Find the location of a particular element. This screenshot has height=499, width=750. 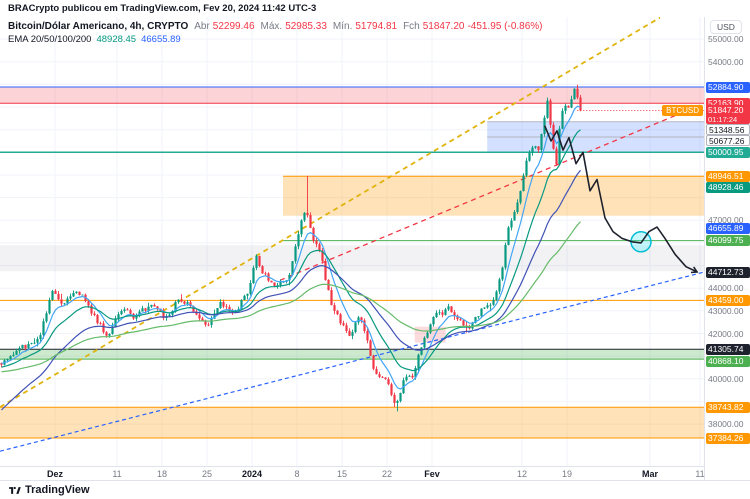

time-axis-label: 2024 is located at coordinates (252, 474).